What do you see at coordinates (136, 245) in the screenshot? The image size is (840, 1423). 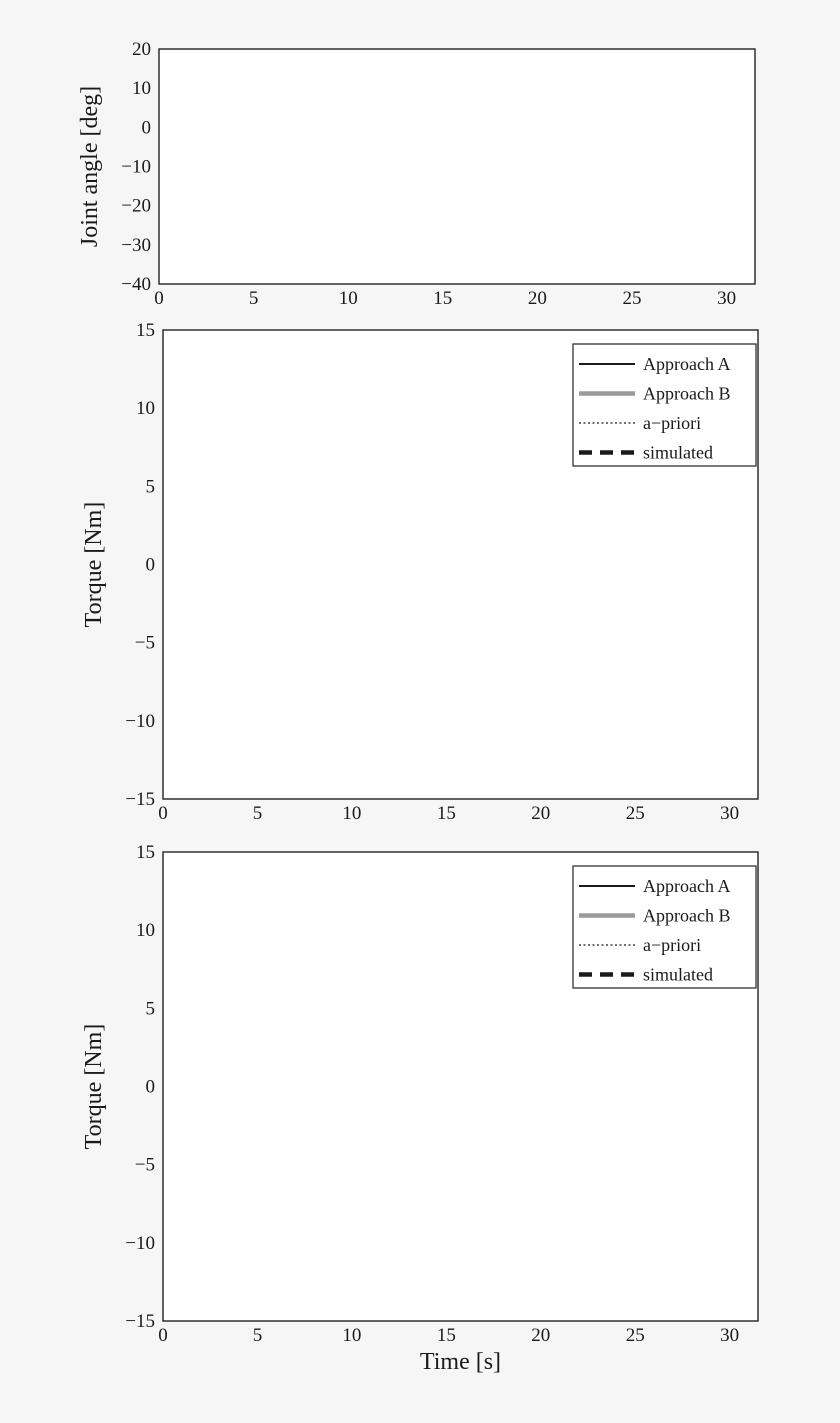 I see `y-tick-label: −30` at bounding box center [136, 245].